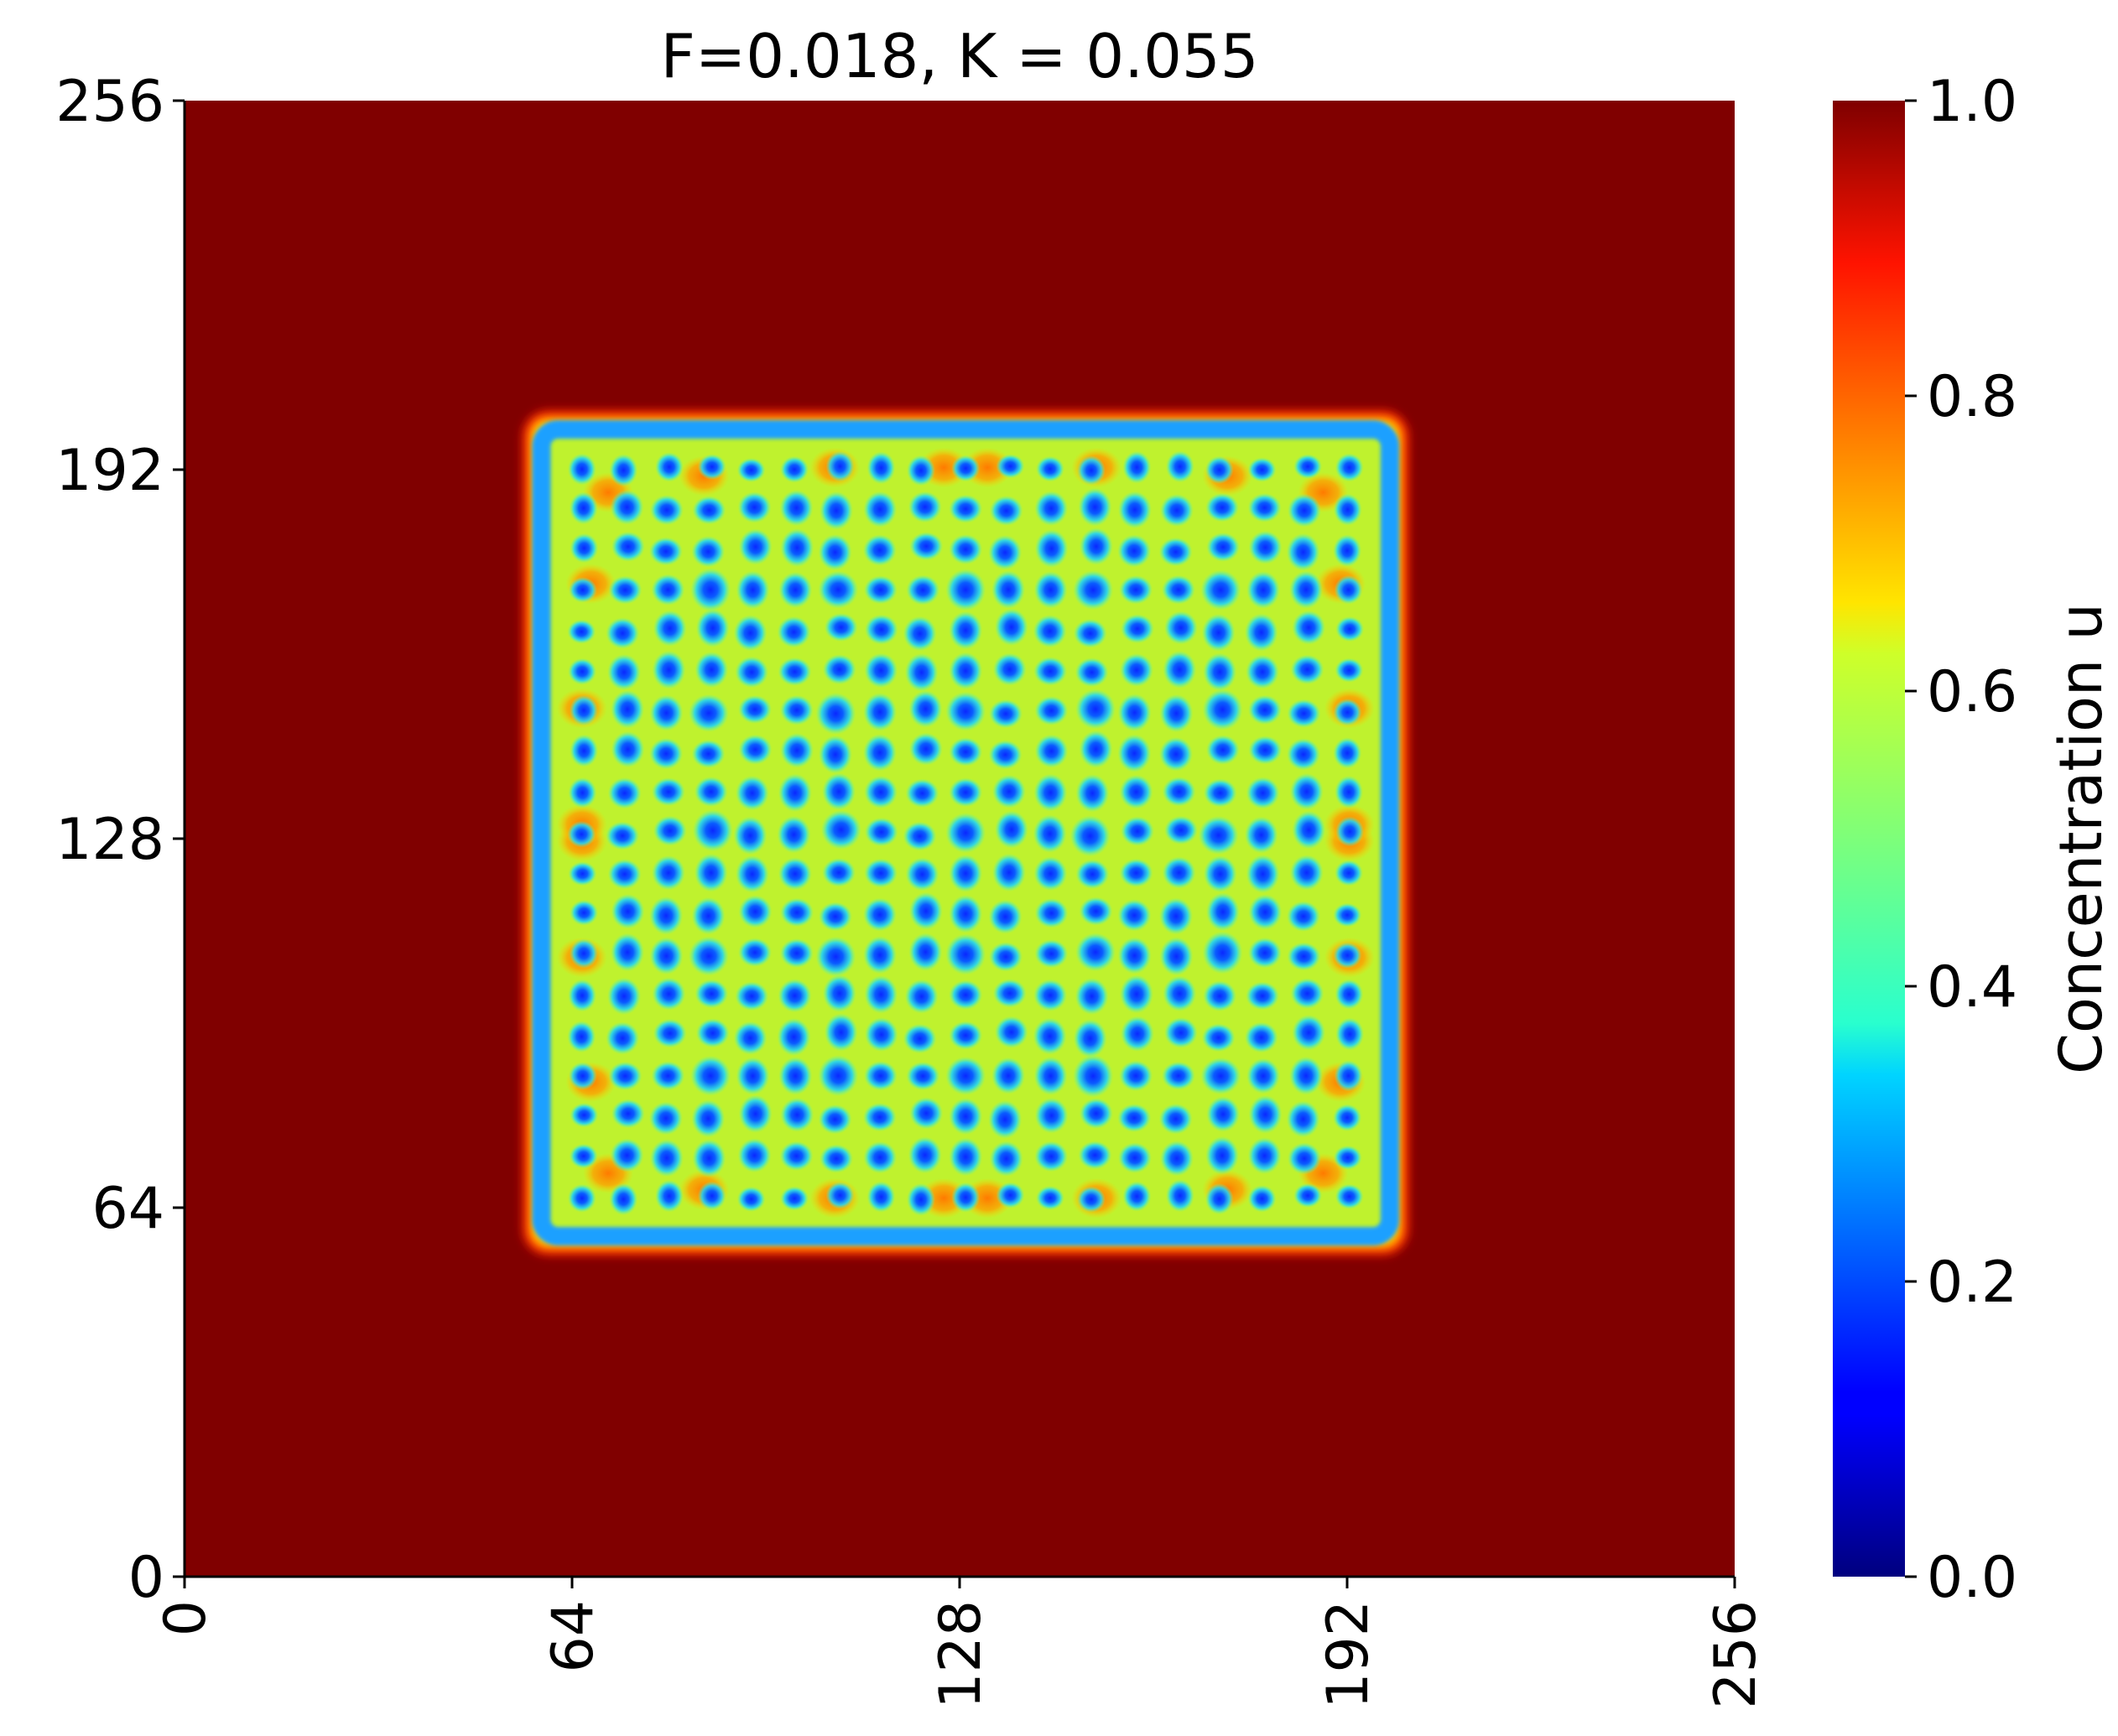 The width and height of the screenshot is (2118, 1736). What do you see at coordinates (573, 1636) in the screenshot?
I see `x-tick-label: 64` at bounding box center [573, 1636].